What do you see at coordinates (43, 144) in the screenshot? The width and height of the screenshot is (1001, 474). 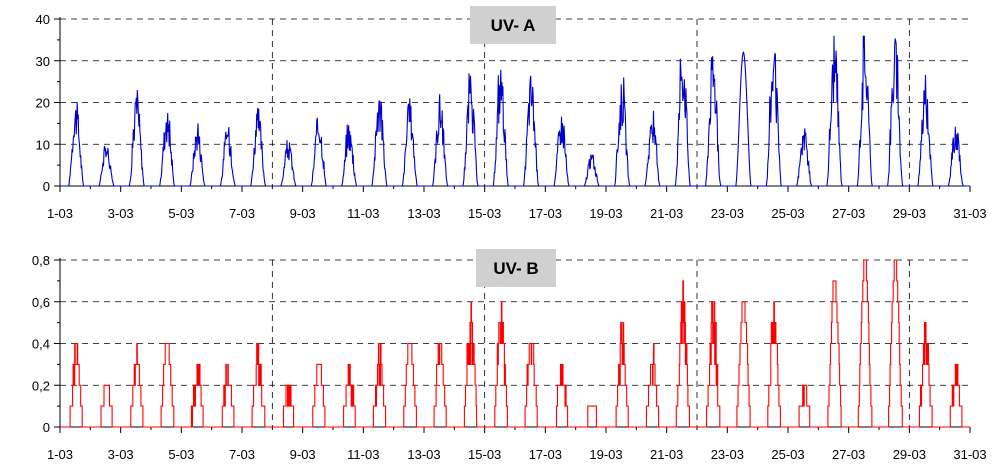 I see `y-tick-label: 10` at bounding box center [43, 144].